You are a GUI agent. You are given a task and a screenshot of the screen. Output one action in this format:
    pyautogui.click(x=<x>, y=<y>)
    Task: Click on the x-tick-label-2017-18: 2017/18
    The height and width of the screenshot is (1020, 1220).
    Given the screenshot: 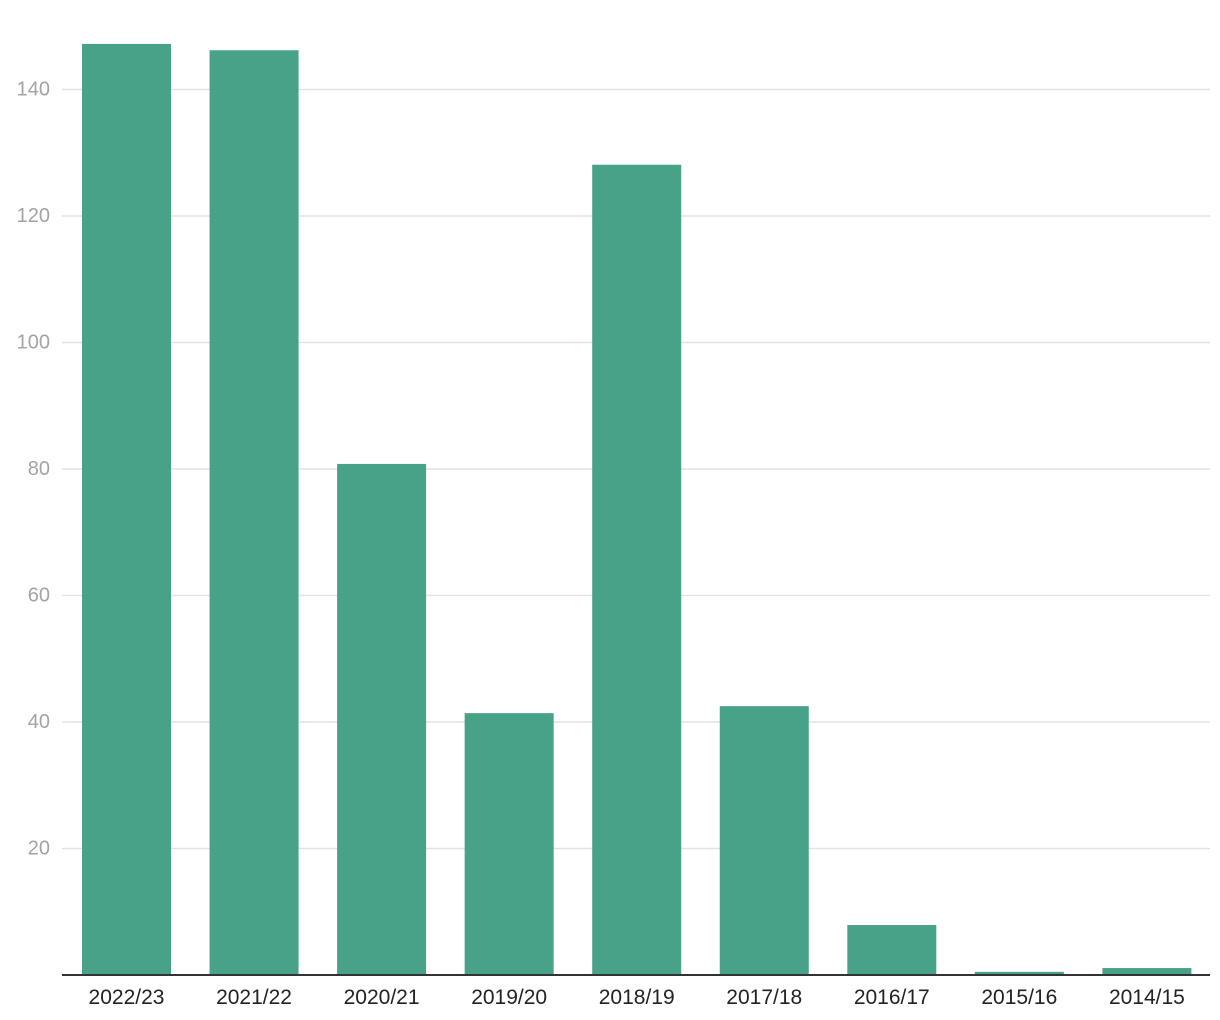 What is the action you would take?
    pyautogui.click(x=764, y=997)
    